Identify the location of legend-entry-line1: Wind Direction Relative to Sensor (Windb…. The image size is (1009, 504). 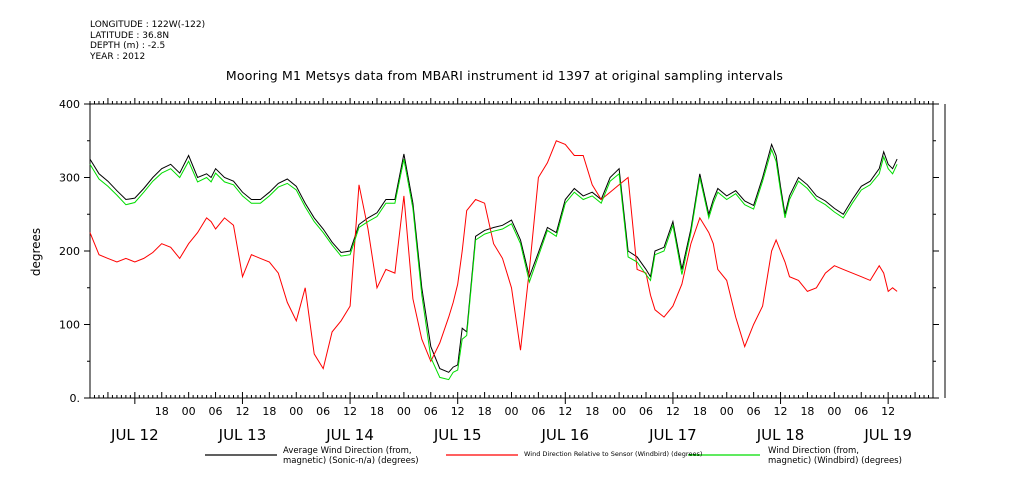
(613, 454).